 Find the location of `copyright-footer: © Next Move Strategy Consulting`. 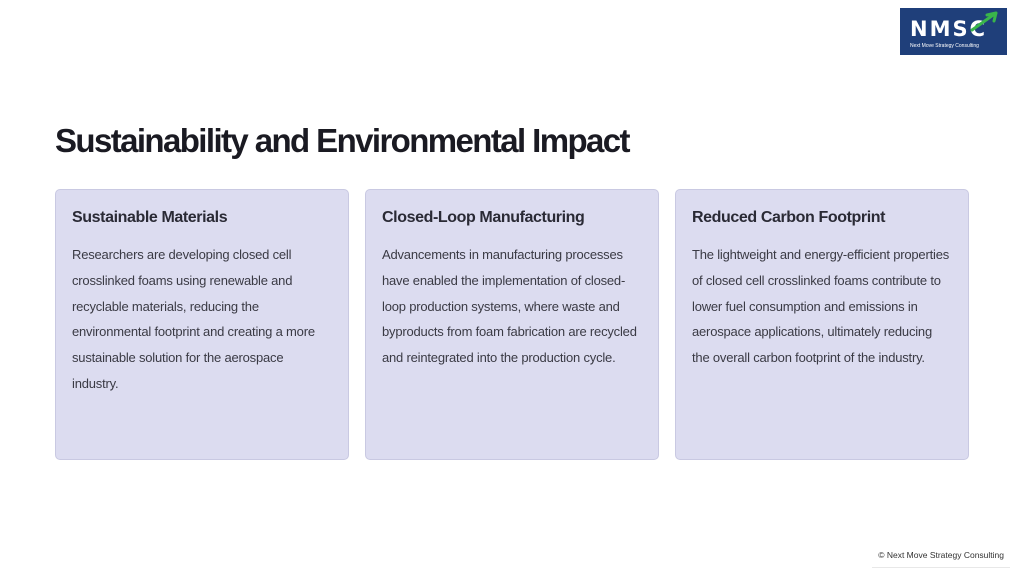

copyright-footer: © Next Move Strategy Consulting is located at coordinates (941, 558).